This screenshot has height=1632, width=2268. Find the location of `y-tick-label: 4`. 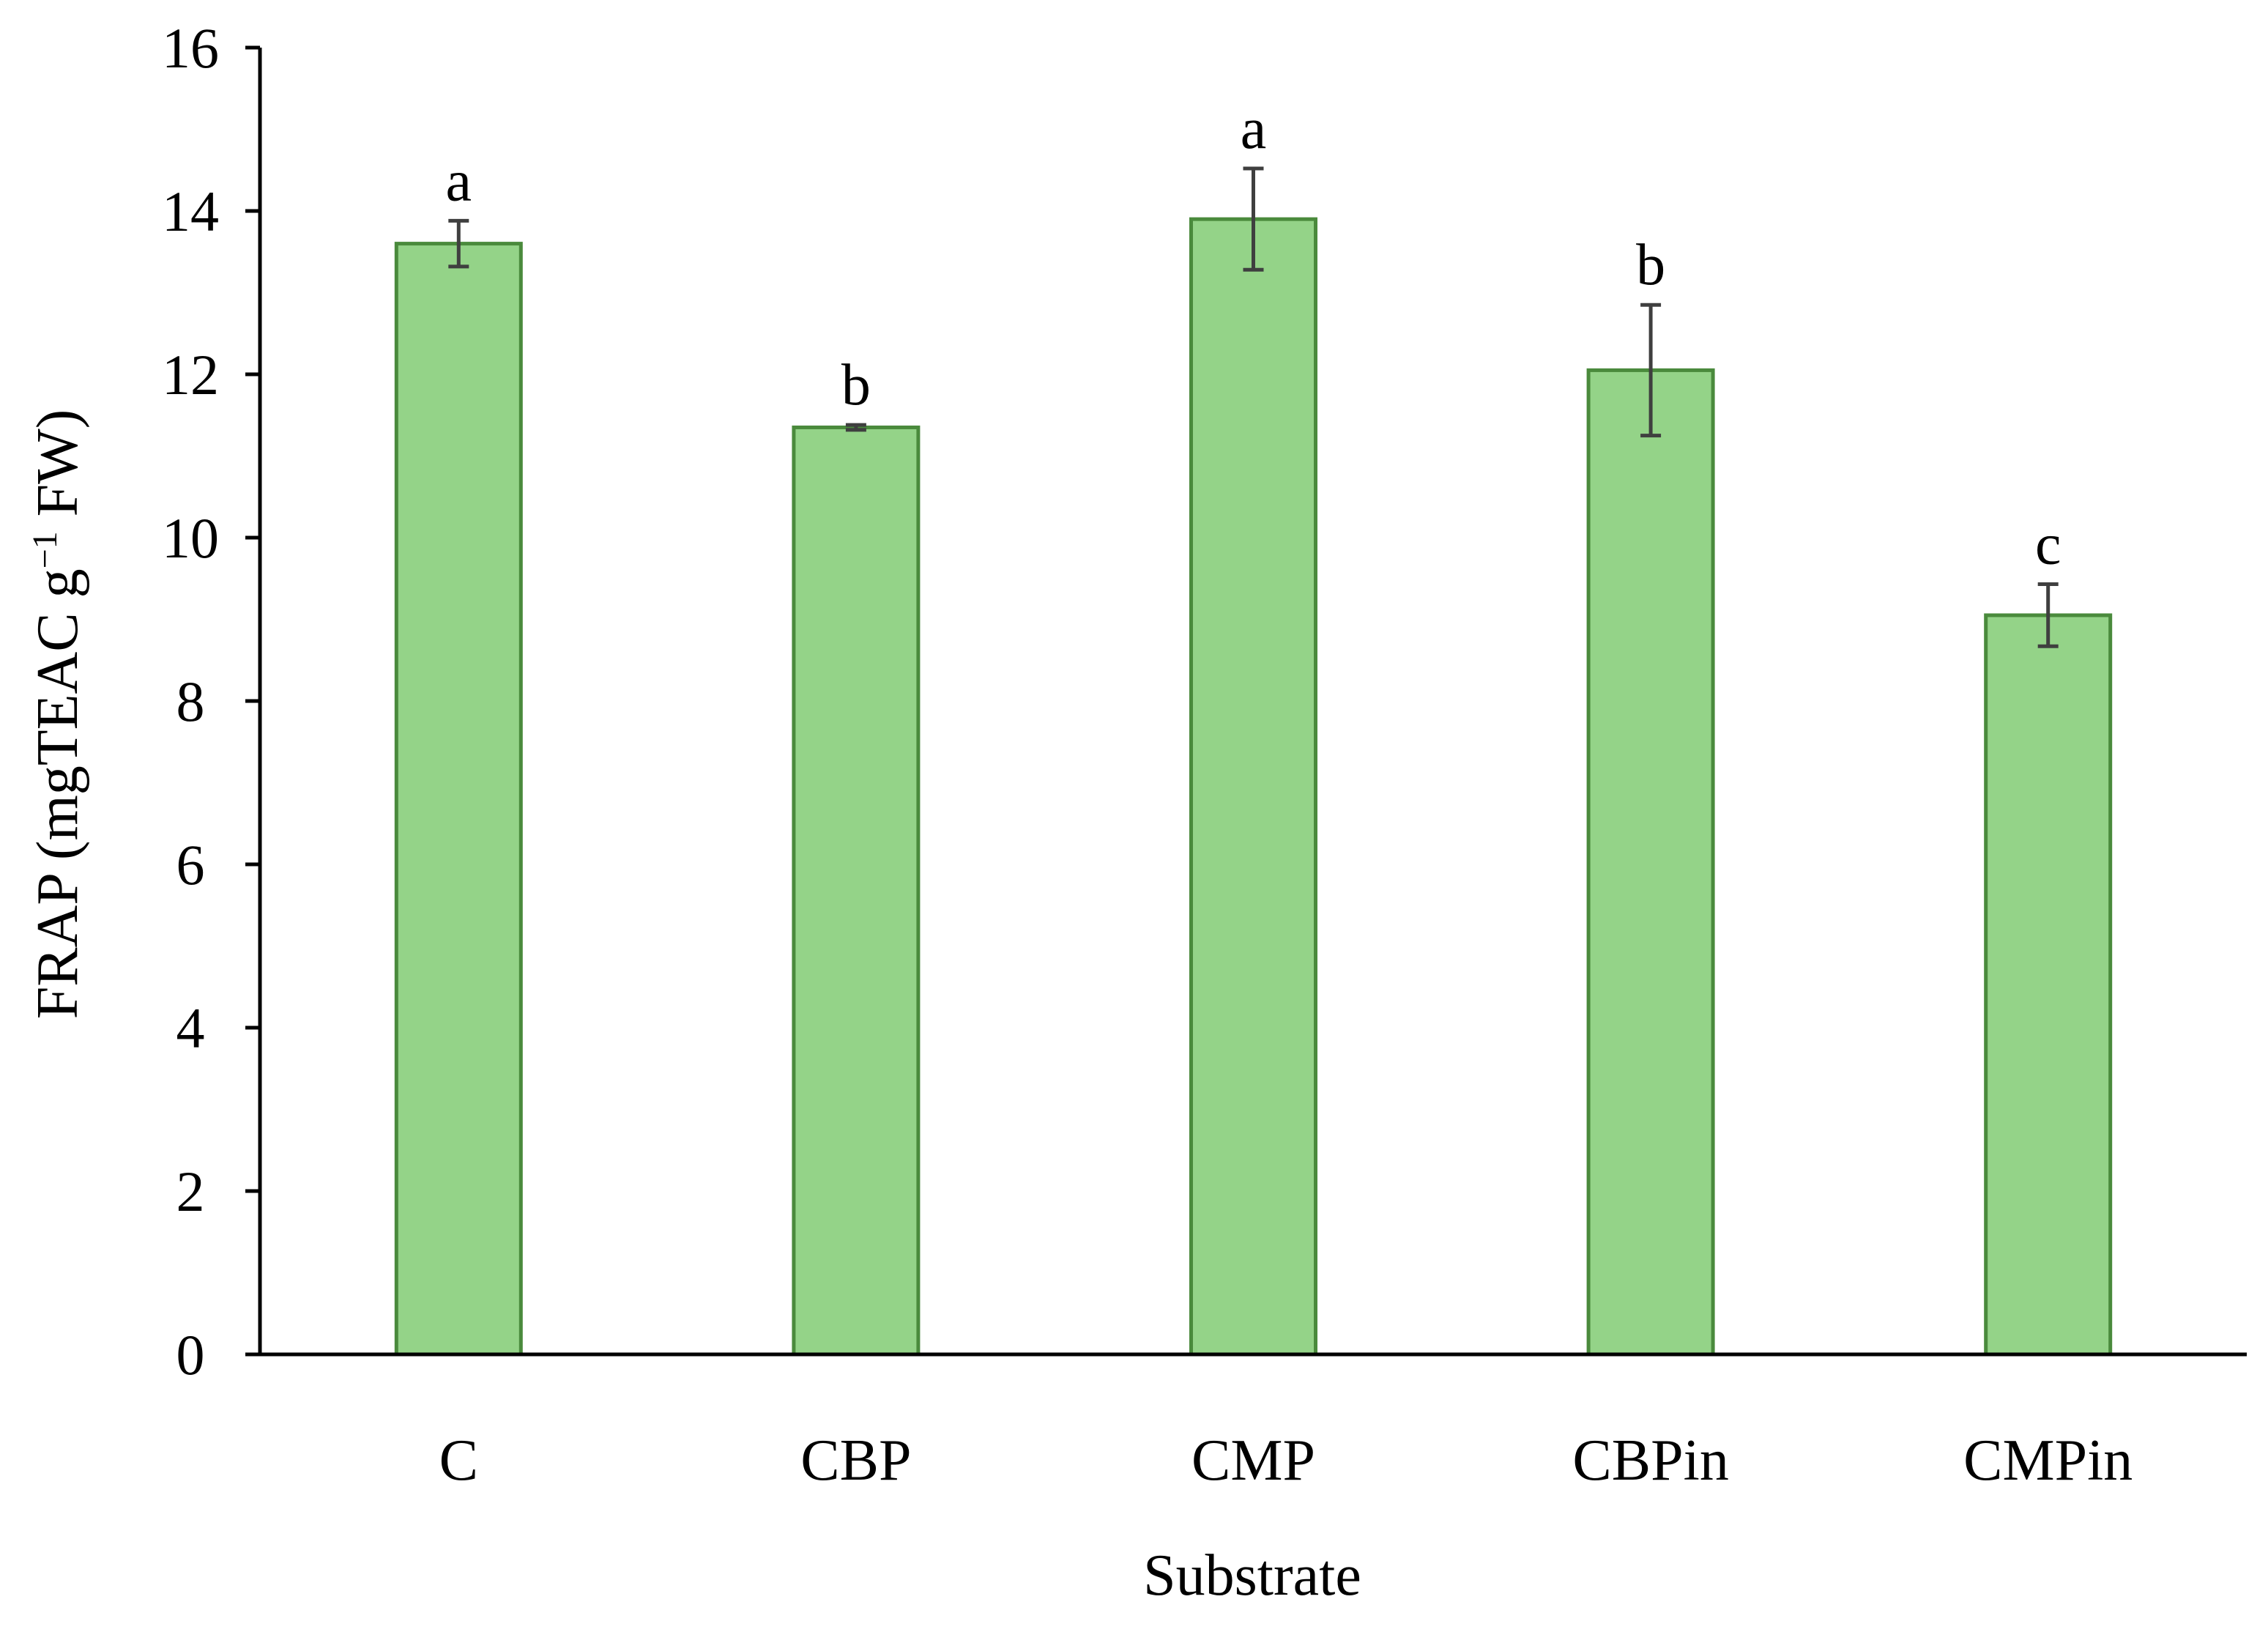

y-tick-label: 4 is located at coordinates (190, 1028).